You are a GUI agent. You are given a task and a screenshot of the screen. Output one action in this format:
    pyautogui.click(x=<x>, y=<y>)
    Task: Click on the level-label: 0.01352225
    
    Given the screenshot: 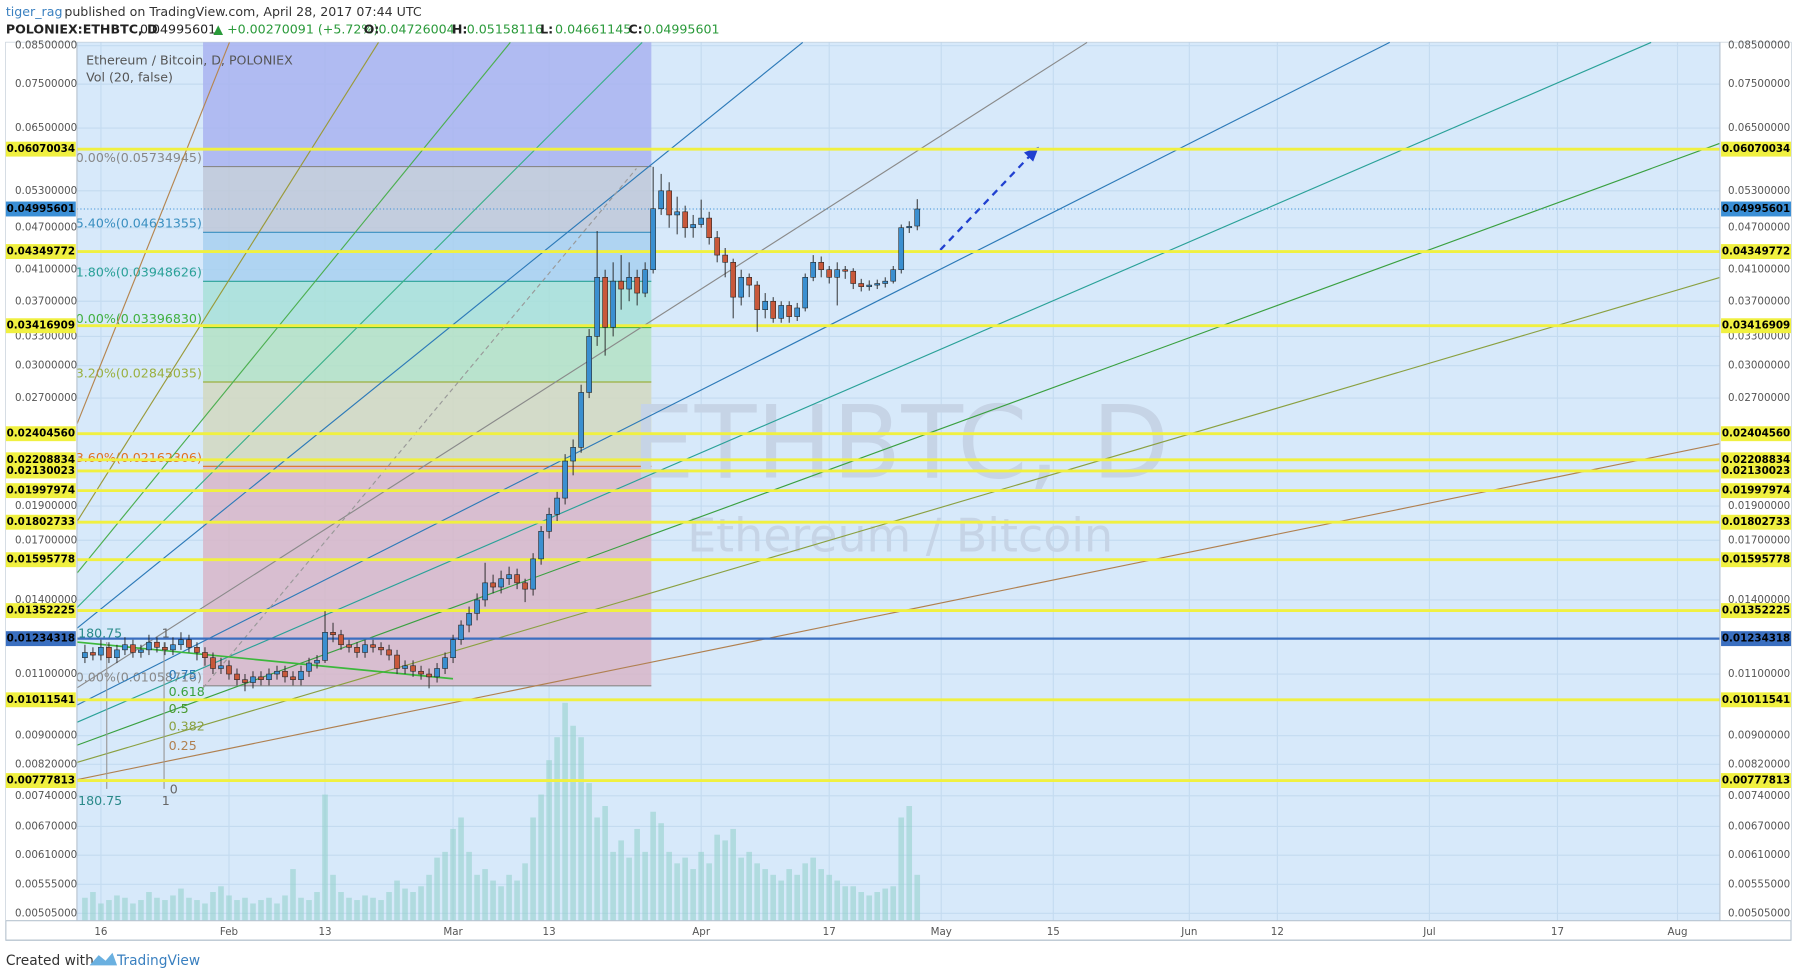 What is the action you would take?
    pyautogui.click(x=41, y=611)
    